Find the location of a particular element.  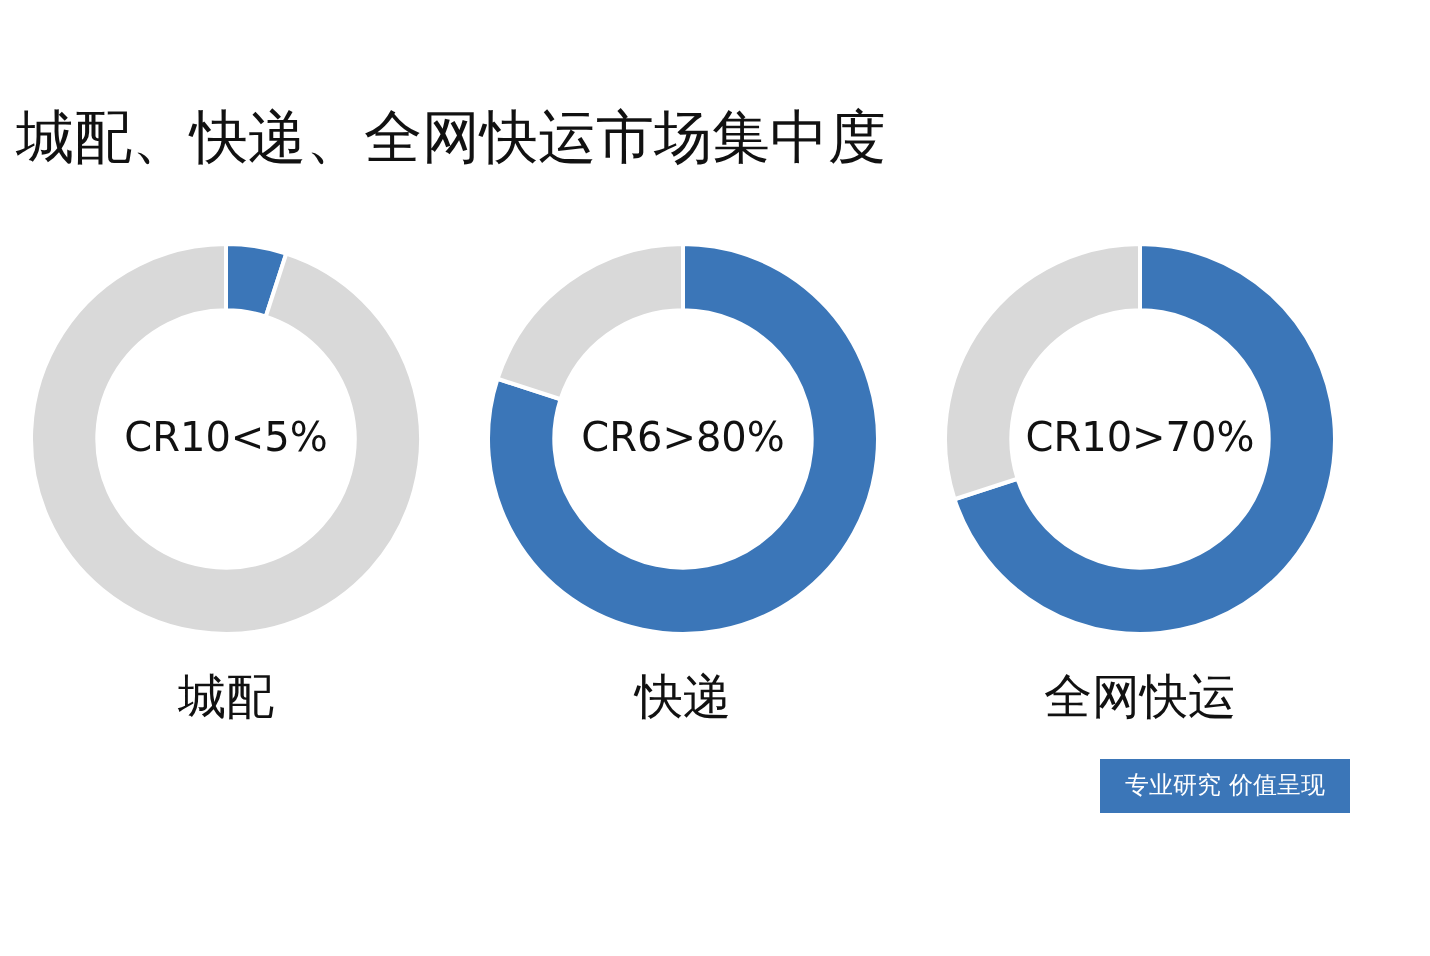

text: 快递 is located at coordinates (682, 696).